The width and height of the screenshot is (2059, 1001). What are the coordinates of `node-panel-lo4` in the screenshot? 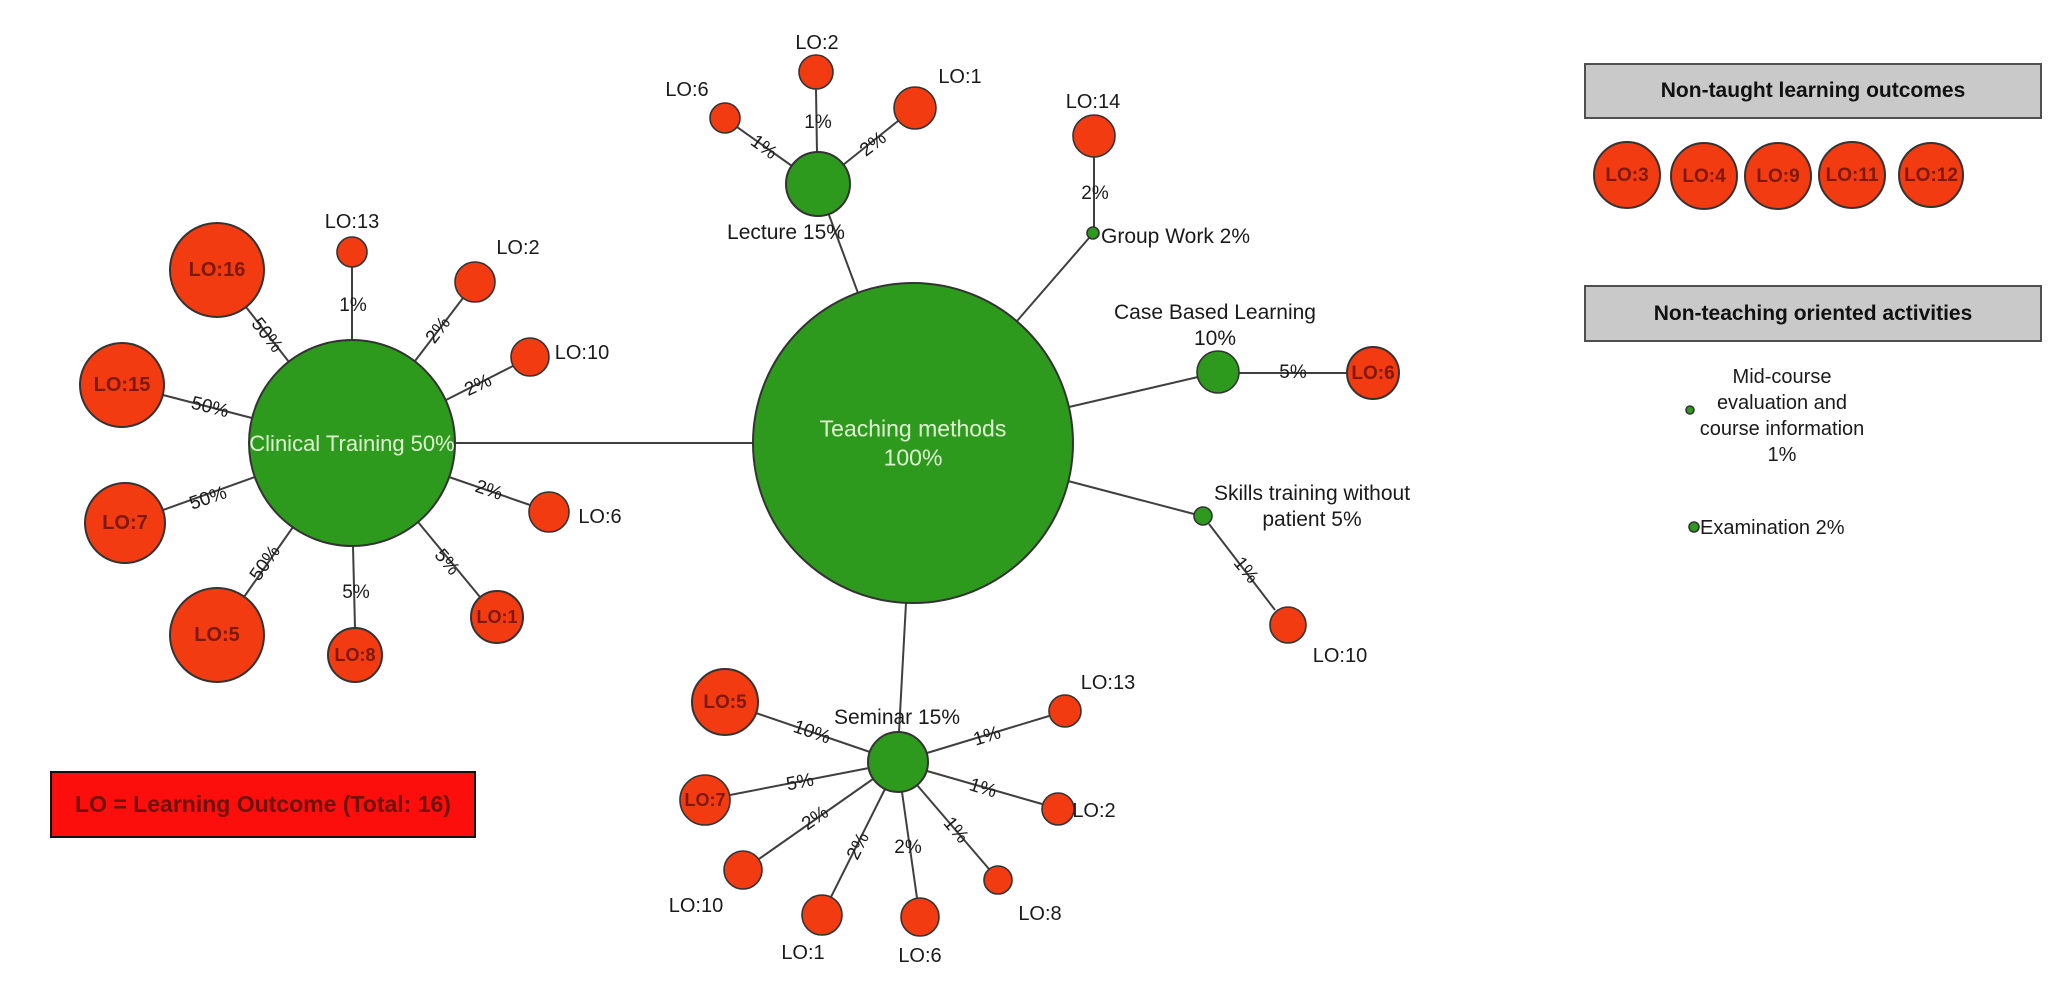 It's located at (1704, 176).